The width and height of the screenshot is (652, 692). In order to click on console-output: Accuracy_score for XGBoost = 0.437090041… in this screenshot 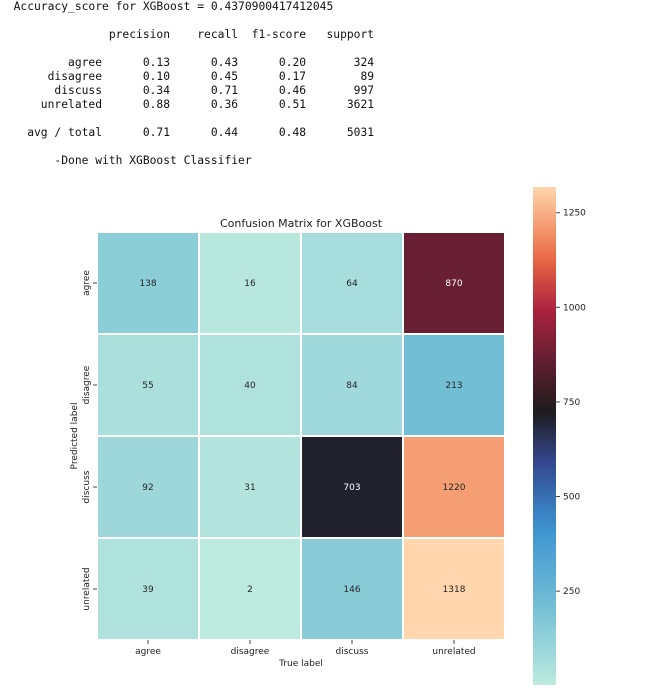, I will do `click(194, 83)`.